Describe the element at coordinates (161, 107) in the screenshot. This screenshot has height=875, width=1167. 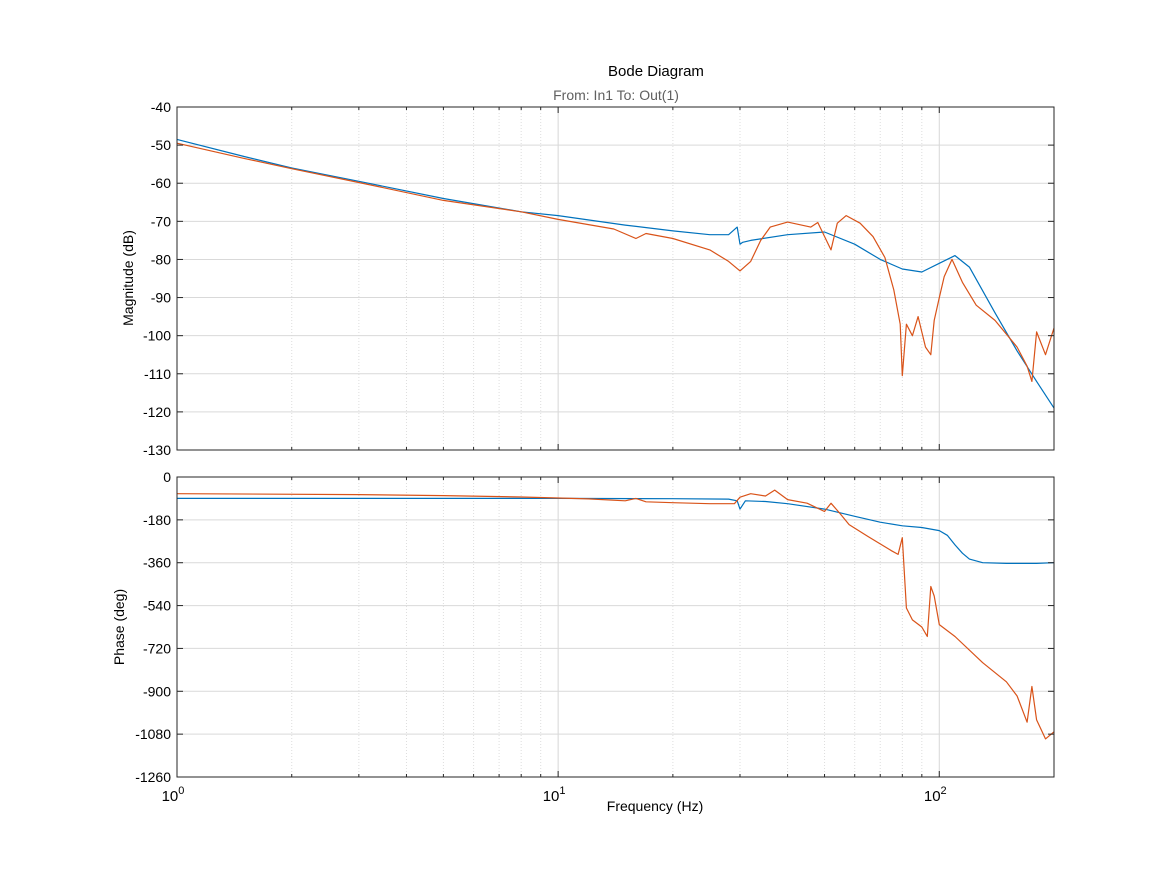
I see `magnitude-y-tick-label: -40` at that location.